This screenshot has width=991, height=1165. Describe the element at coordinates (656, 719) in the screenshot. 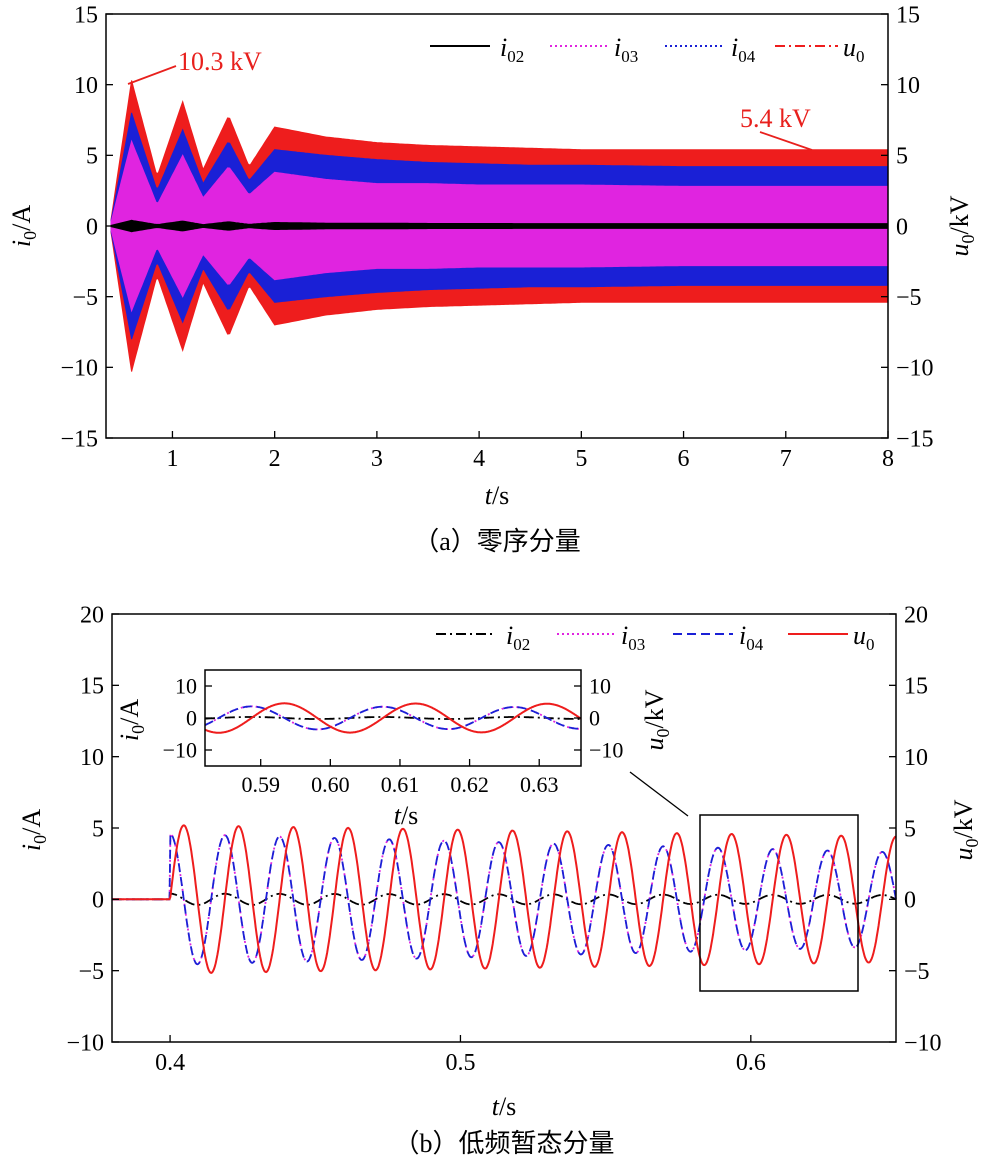

I see `inset-ylabel-right: u0/kV` at that location.